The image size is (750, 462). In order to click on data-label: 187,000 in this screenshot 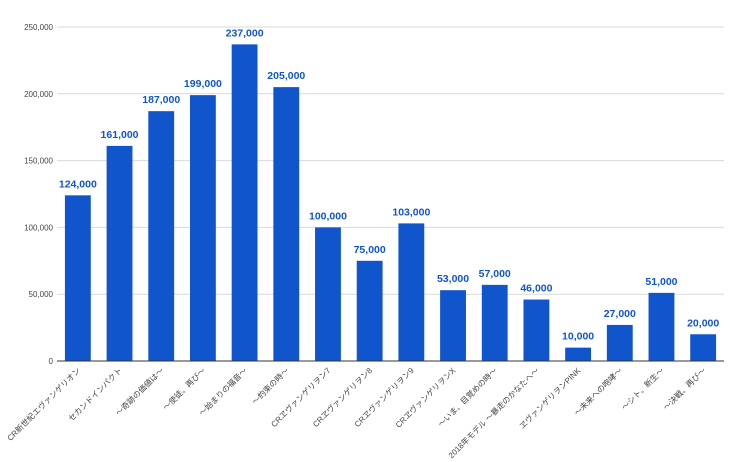, I will do `click(161, 100)`.